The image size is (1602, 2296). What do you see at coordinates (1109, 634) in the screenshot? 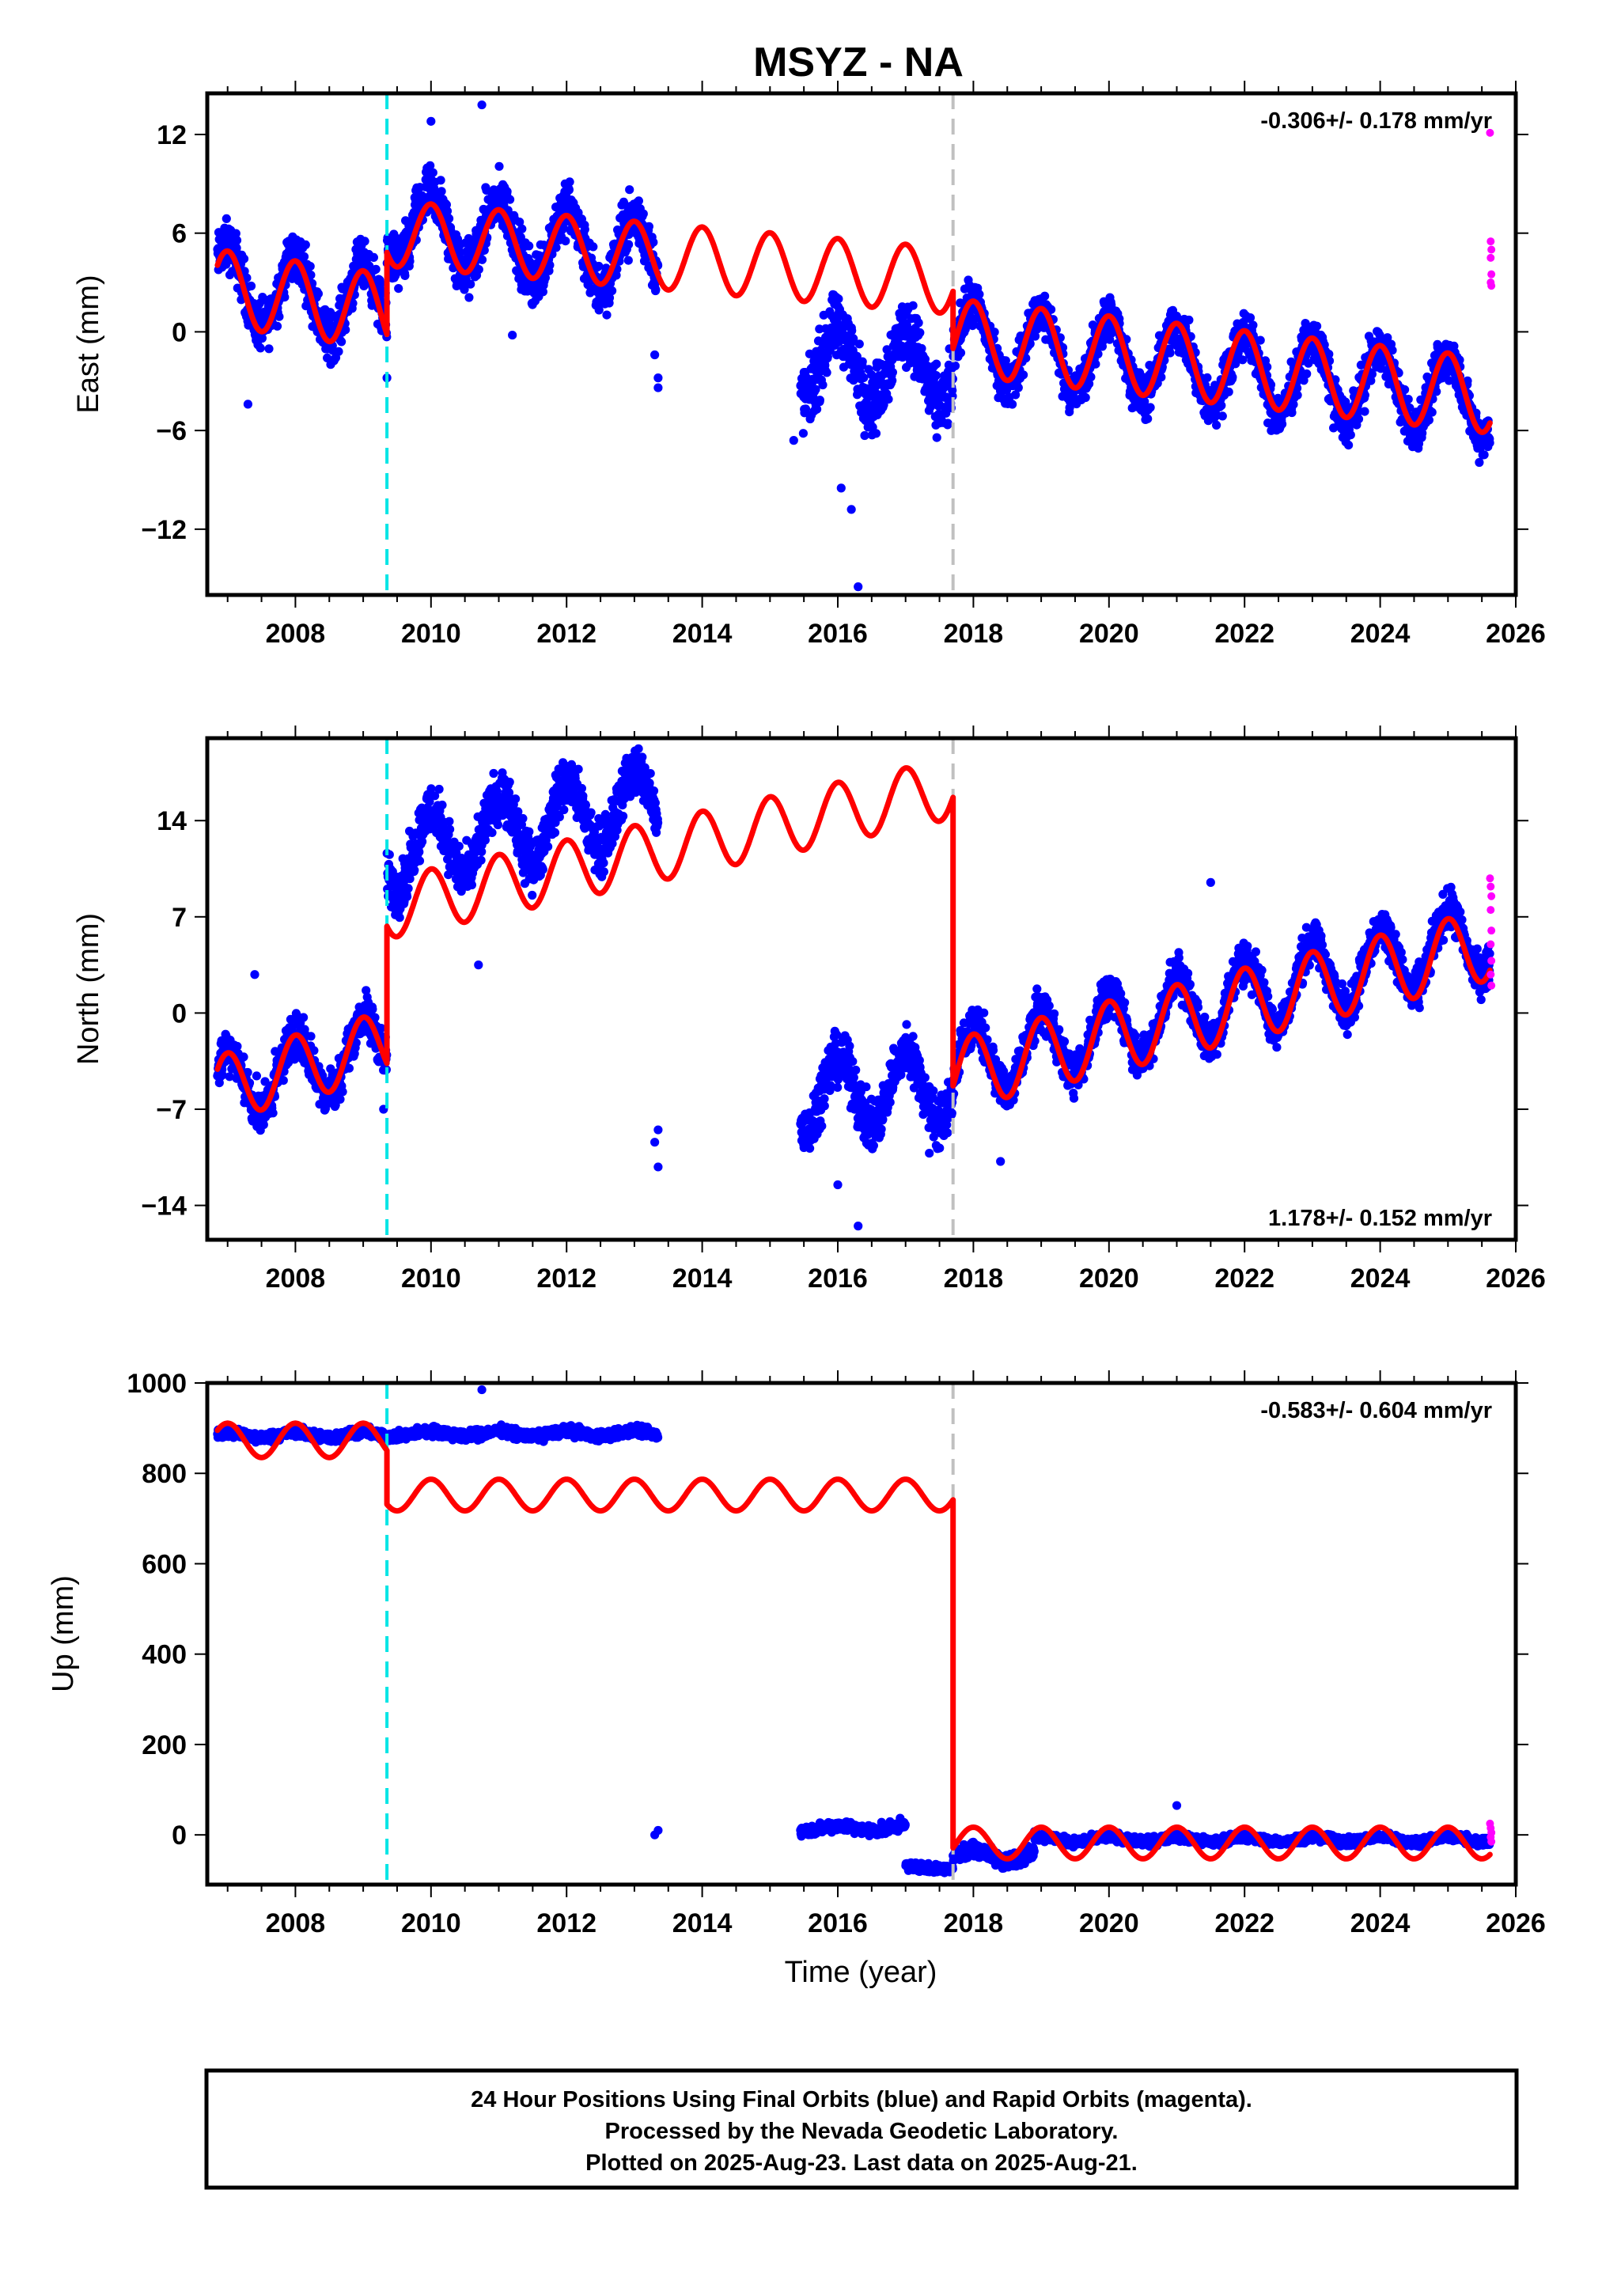
I see `x-tick-label: 2020` at bounding box center [1109, 634].